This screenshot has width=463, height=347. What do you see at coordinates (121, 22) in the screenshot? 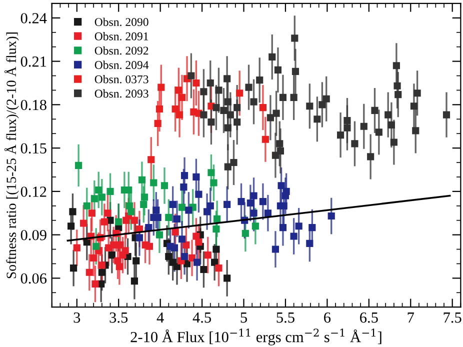
I see `legend-label: Obsn. 2090` at bounding box center [121, 22].